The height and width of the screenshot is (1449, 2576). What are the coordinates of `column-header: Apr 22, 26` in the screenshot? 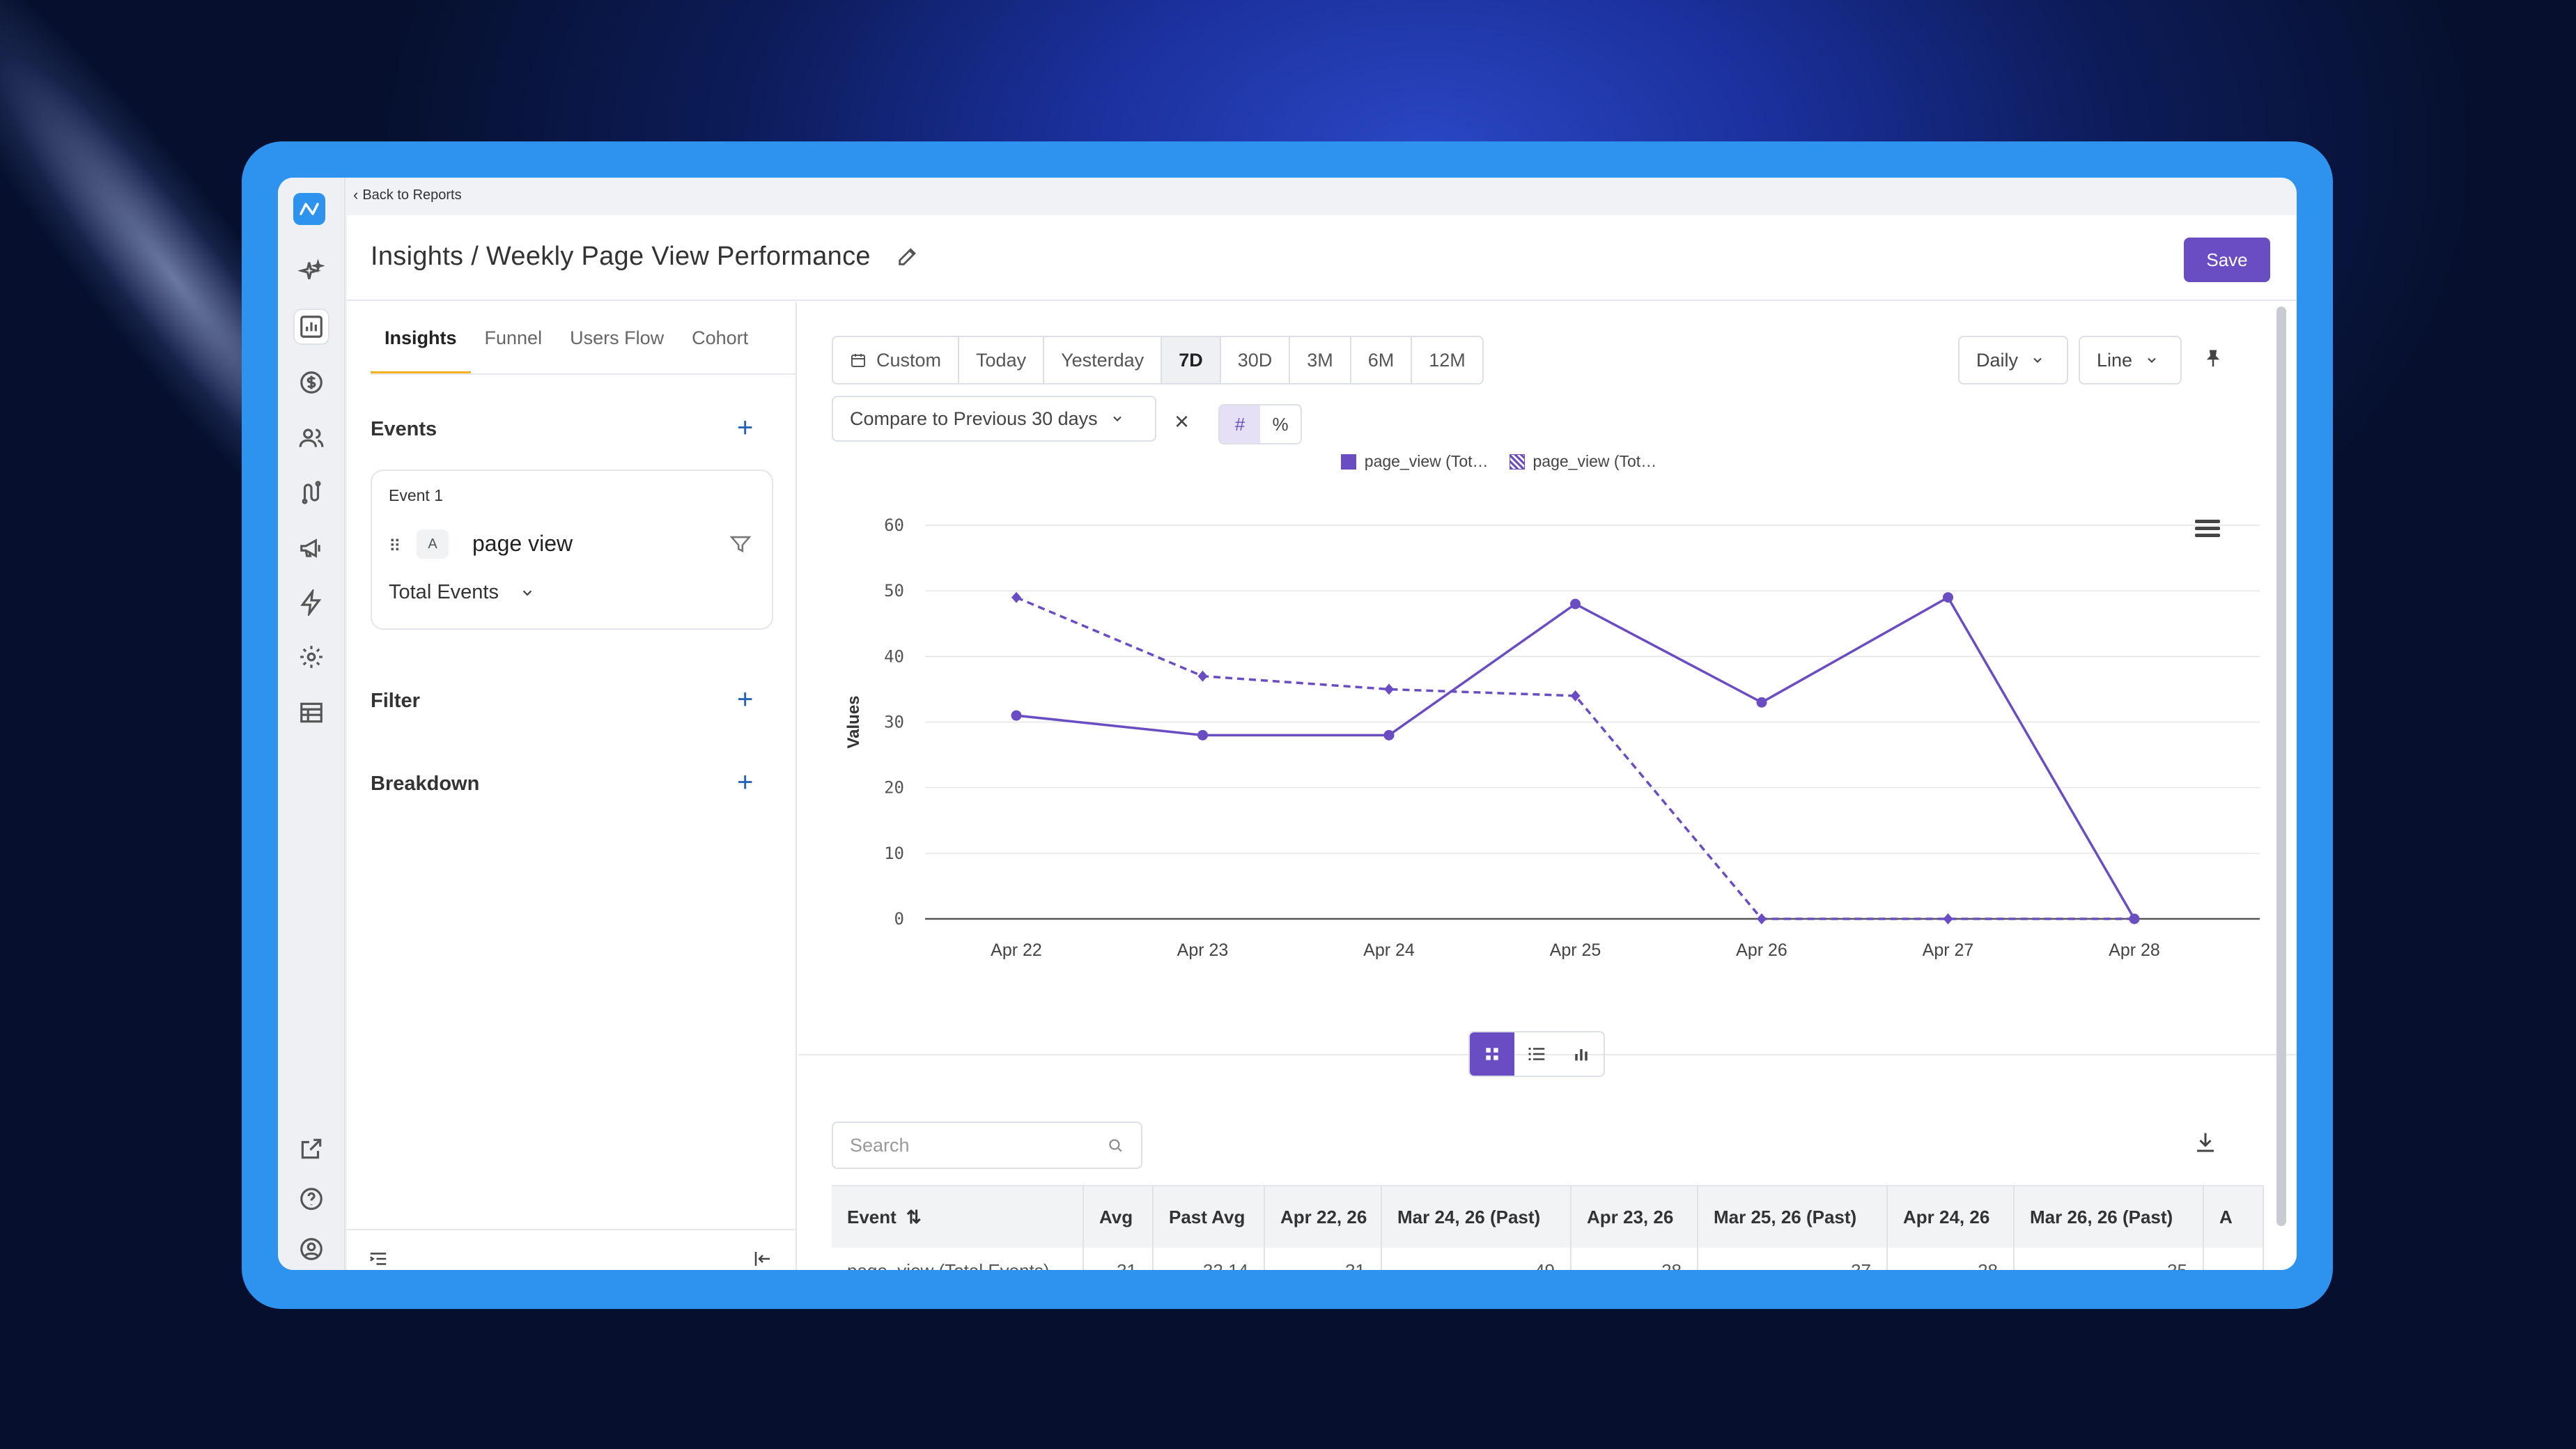 It's located at (1323, 1217).